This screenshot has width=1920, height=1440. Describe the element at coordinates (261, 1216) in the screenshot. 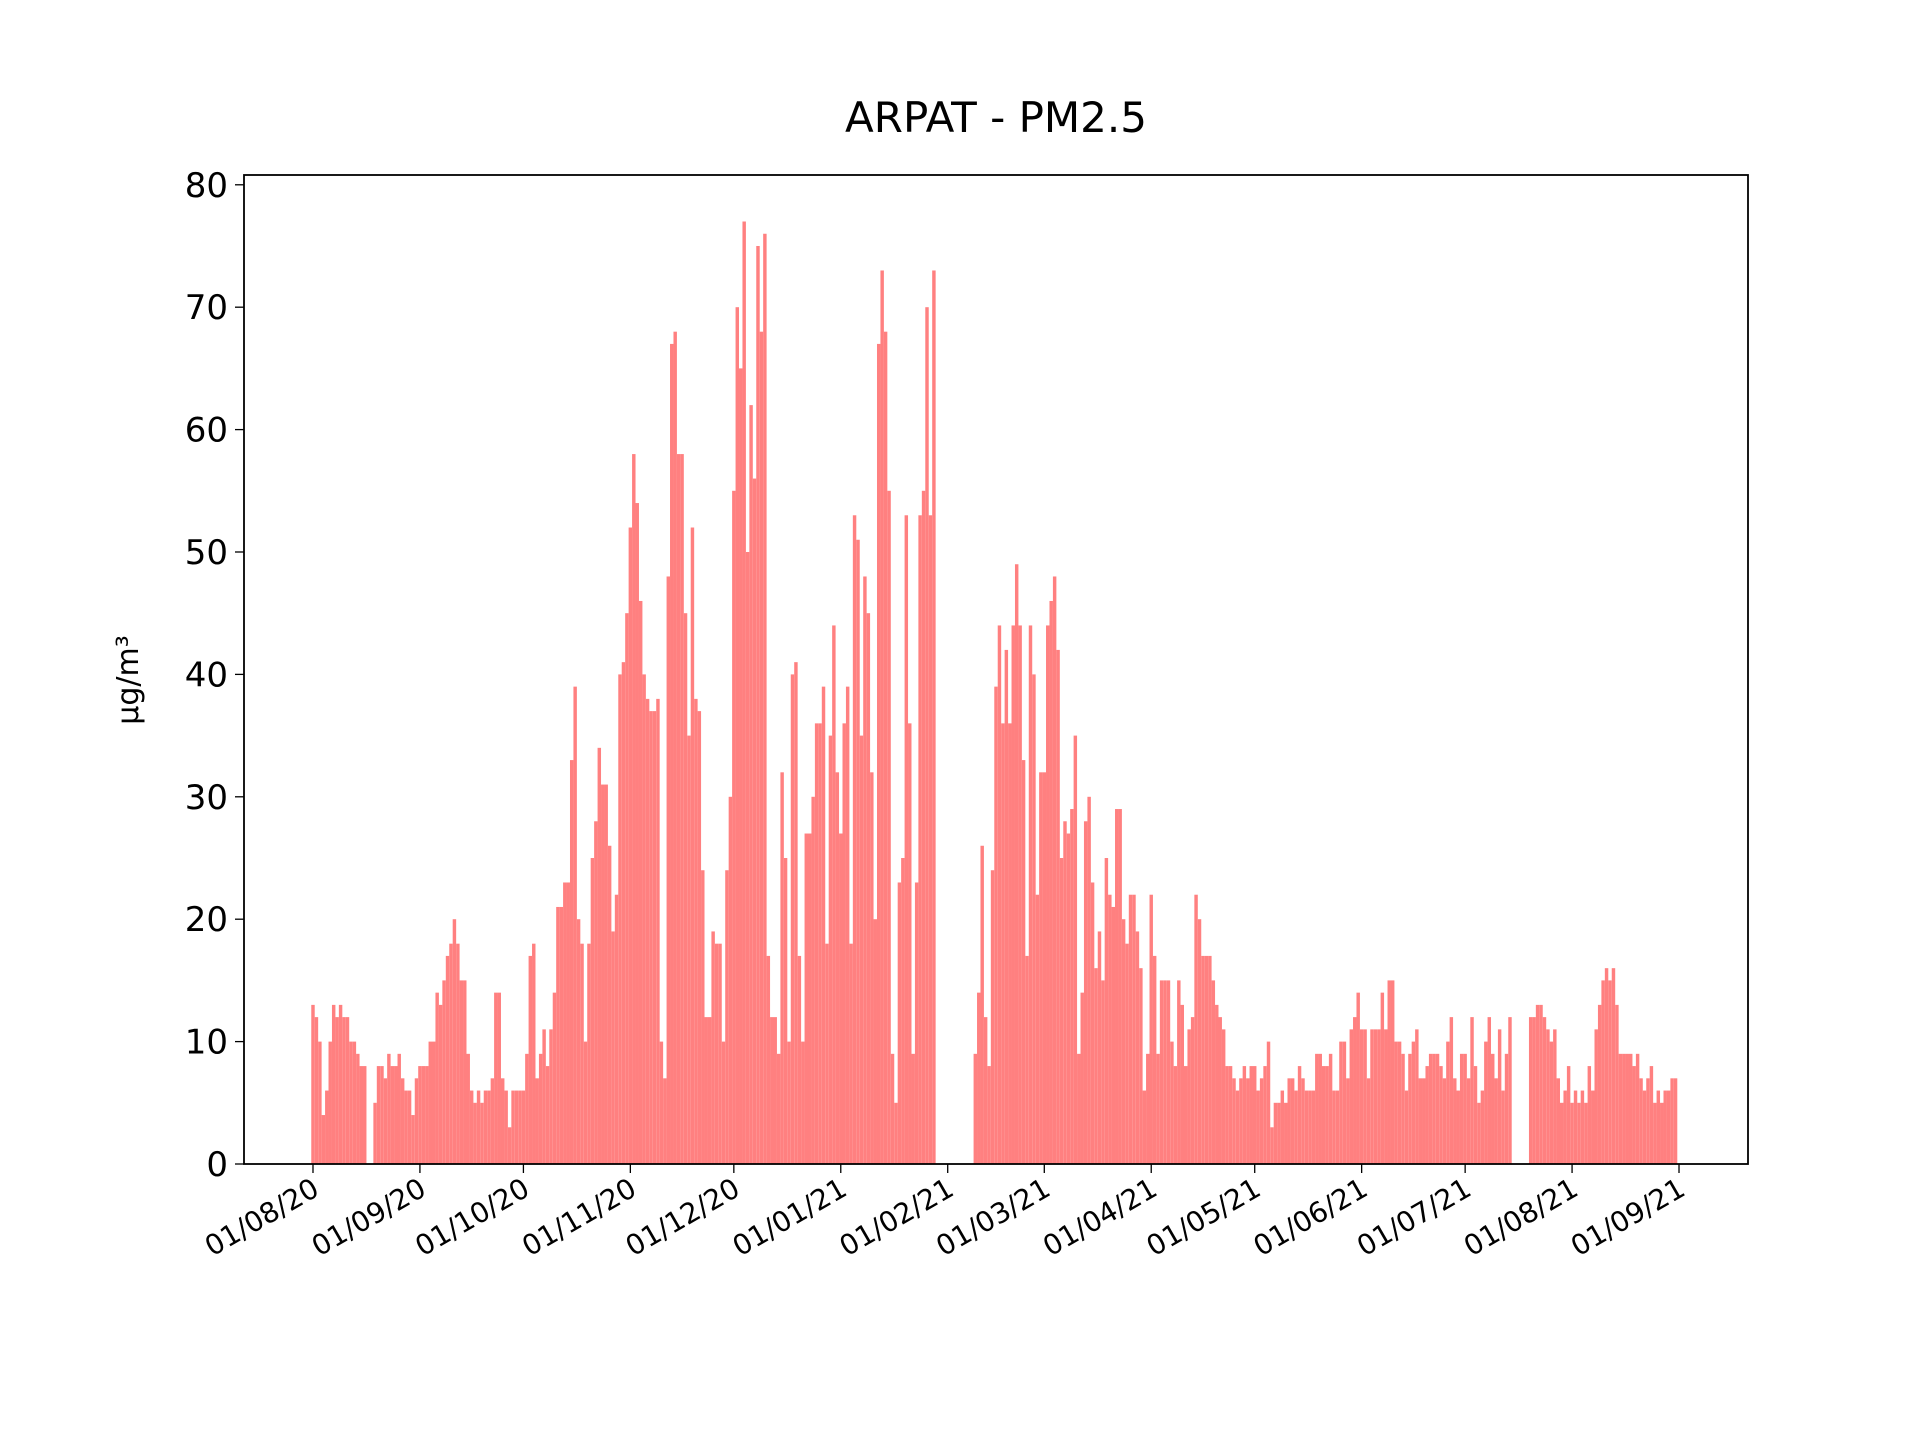

I see `x-tick-label: 01/08/20` at that location.